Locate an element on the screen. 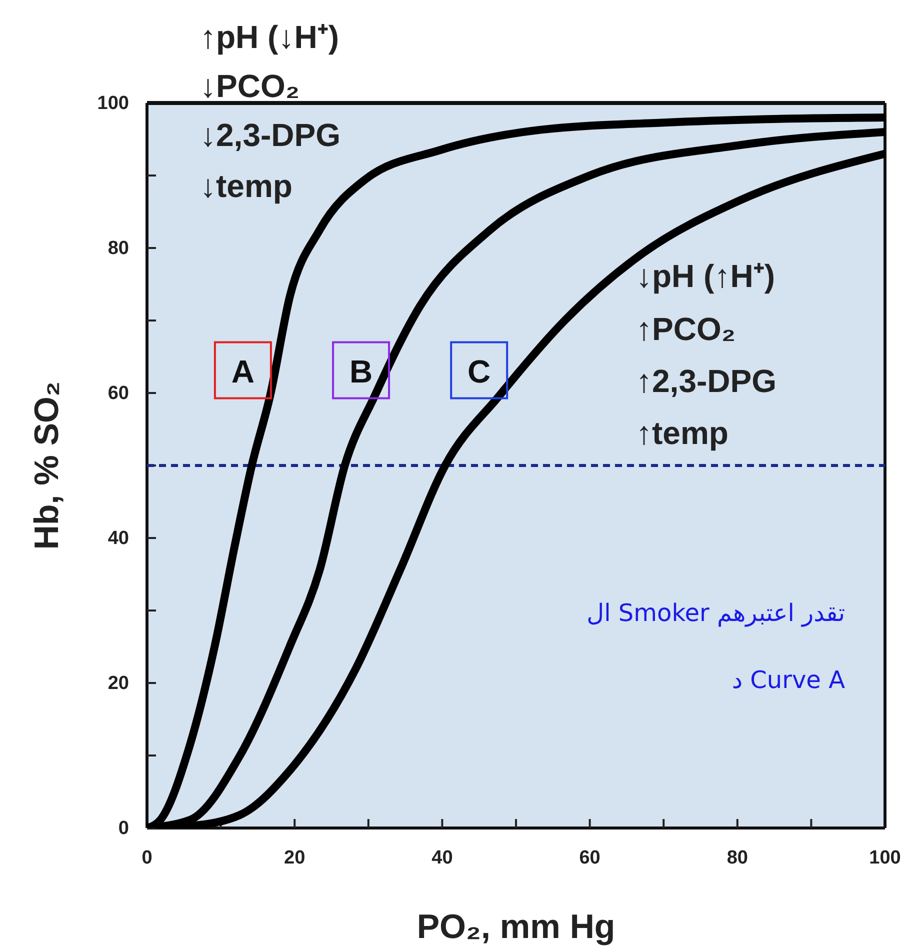 This screenshot has height=946, width=914. annotation: ↓2,3-DPG is located at coordinates (270, 135).